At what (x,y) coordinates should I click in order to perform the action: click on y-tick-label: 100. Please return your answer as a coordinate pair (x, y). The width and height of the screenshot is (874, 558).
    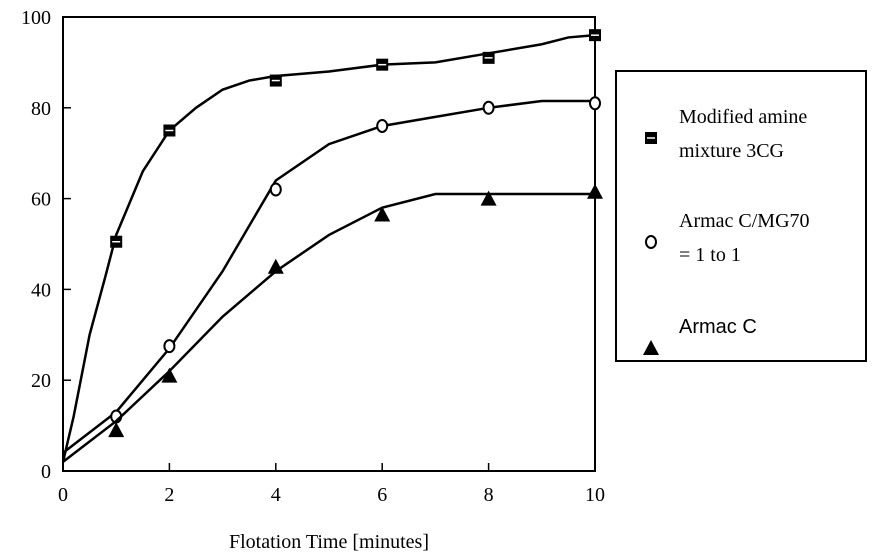
    Looking at the image, I should click on (36, 18).